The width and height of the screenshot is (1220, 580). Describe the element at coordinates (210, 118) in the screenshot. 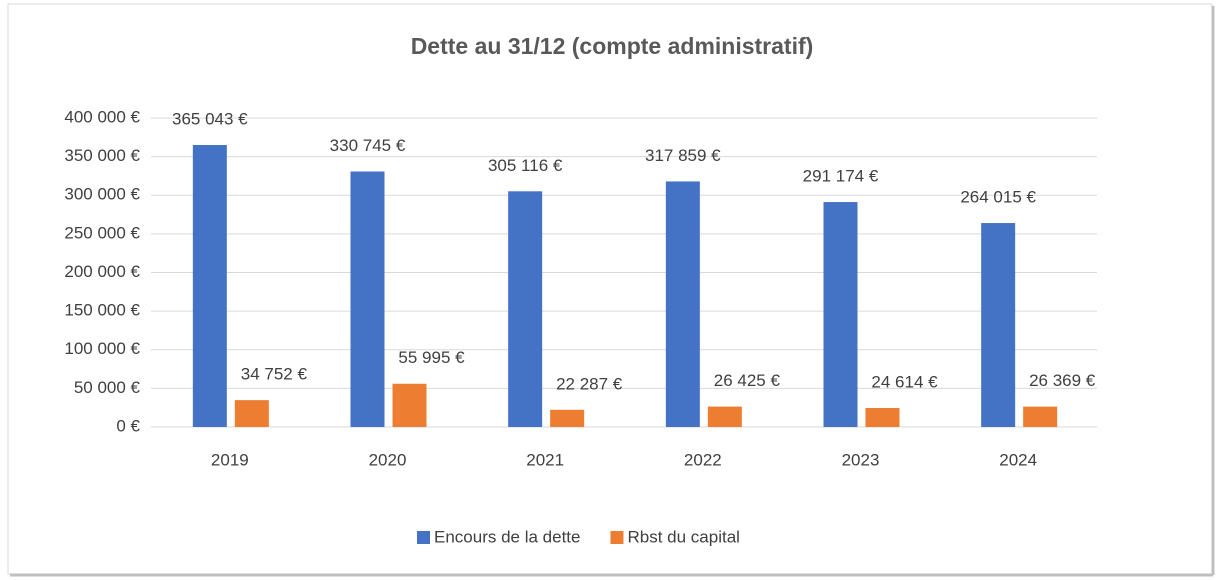

I see `data-label: 365 043 €` at that location.